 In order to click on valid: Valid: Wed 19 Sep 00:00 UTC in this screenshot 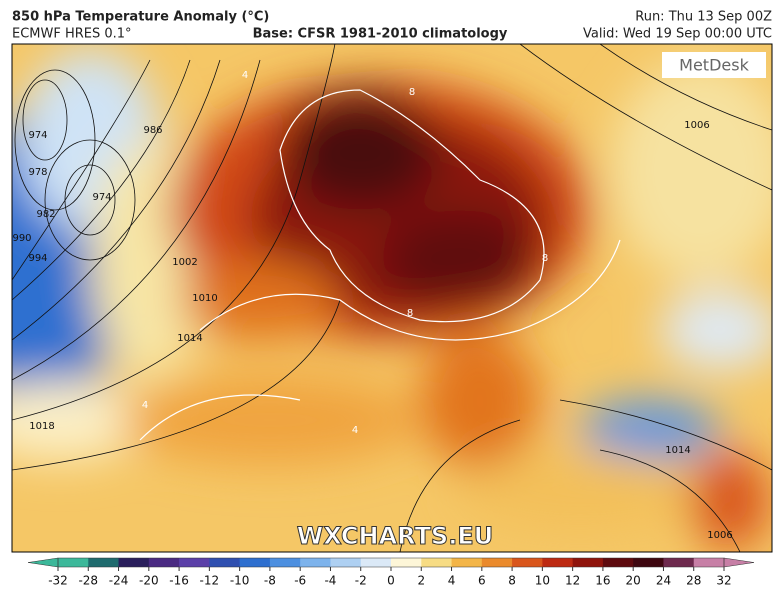, I will do `click(677, 34)`.